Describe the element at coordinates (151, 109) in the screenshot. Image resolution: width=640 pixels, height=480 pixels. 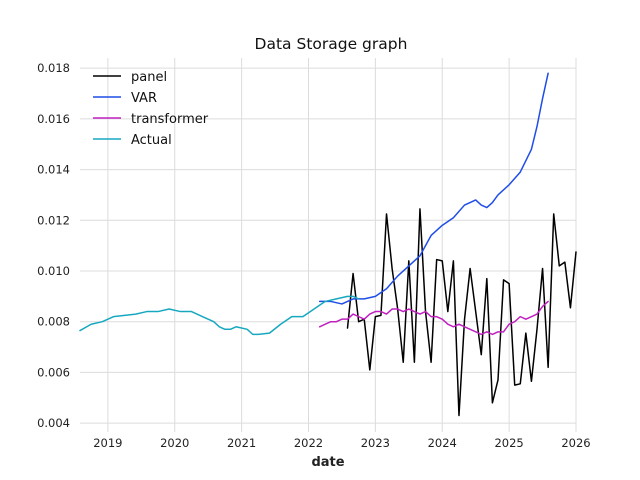
I see `legend: panel VAR transformer Actual` at that location.